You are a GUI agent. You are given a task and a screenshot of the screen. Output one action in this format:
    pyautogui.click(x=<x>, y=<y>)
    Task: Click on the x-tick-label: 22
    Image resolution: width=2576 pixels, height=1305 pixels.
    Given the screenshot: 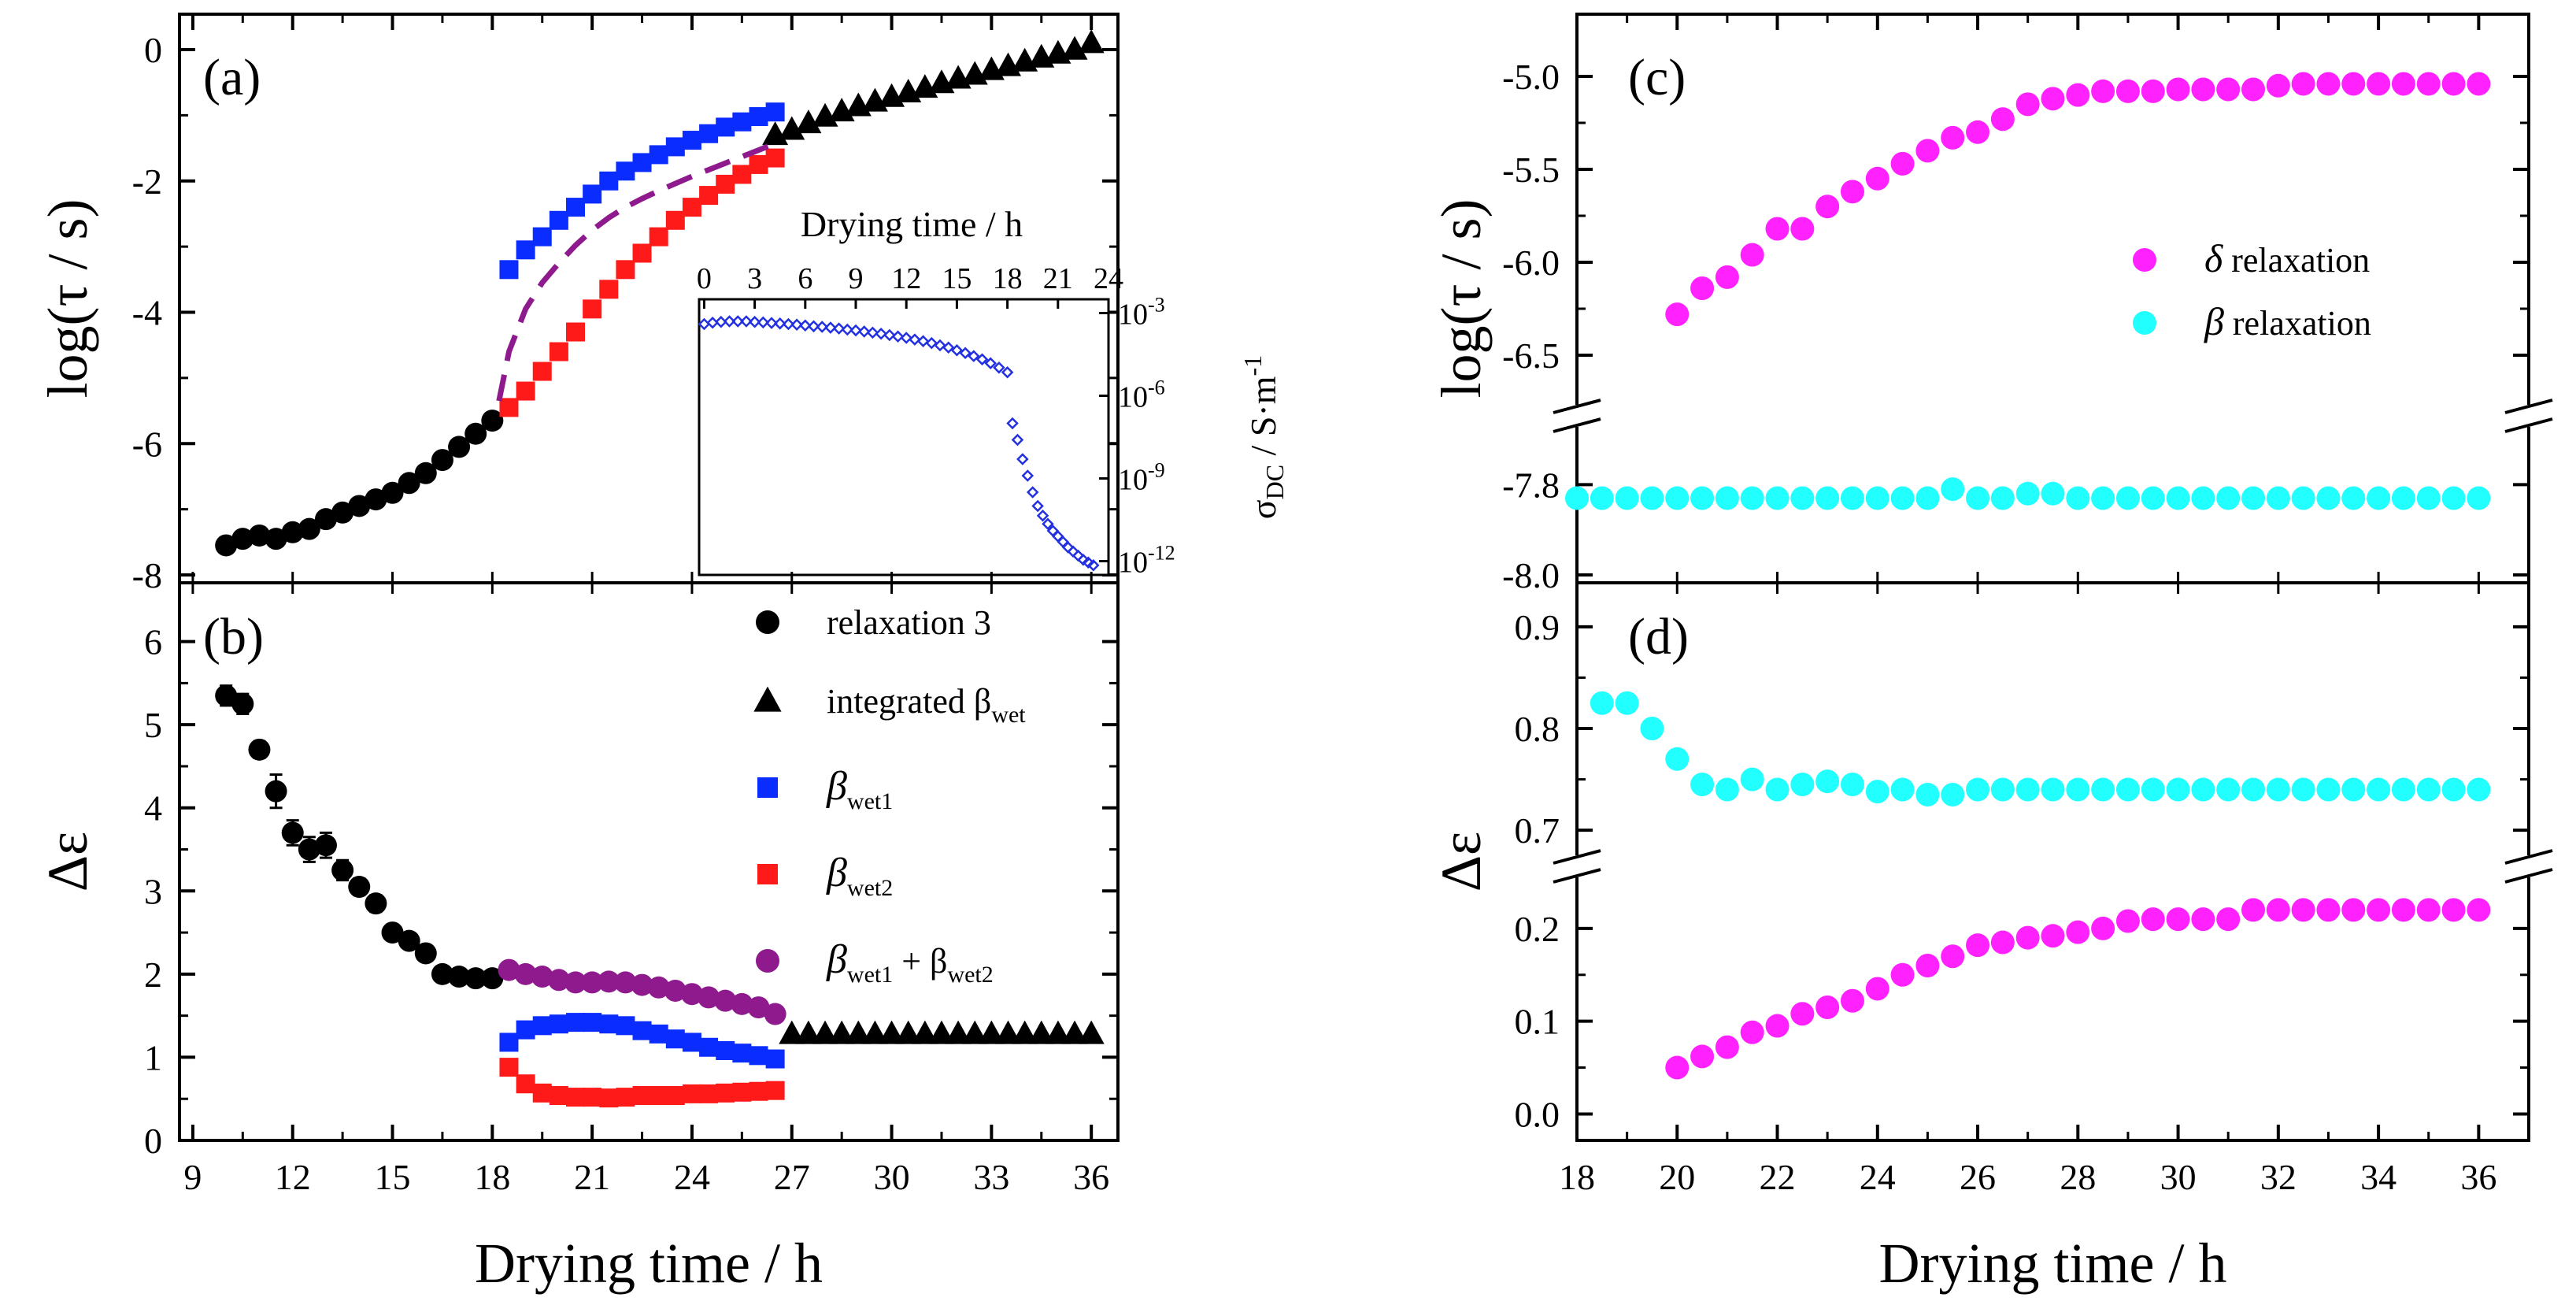 What is the action you would take?
    pyautogui.click(x=1778, y=1177)
    